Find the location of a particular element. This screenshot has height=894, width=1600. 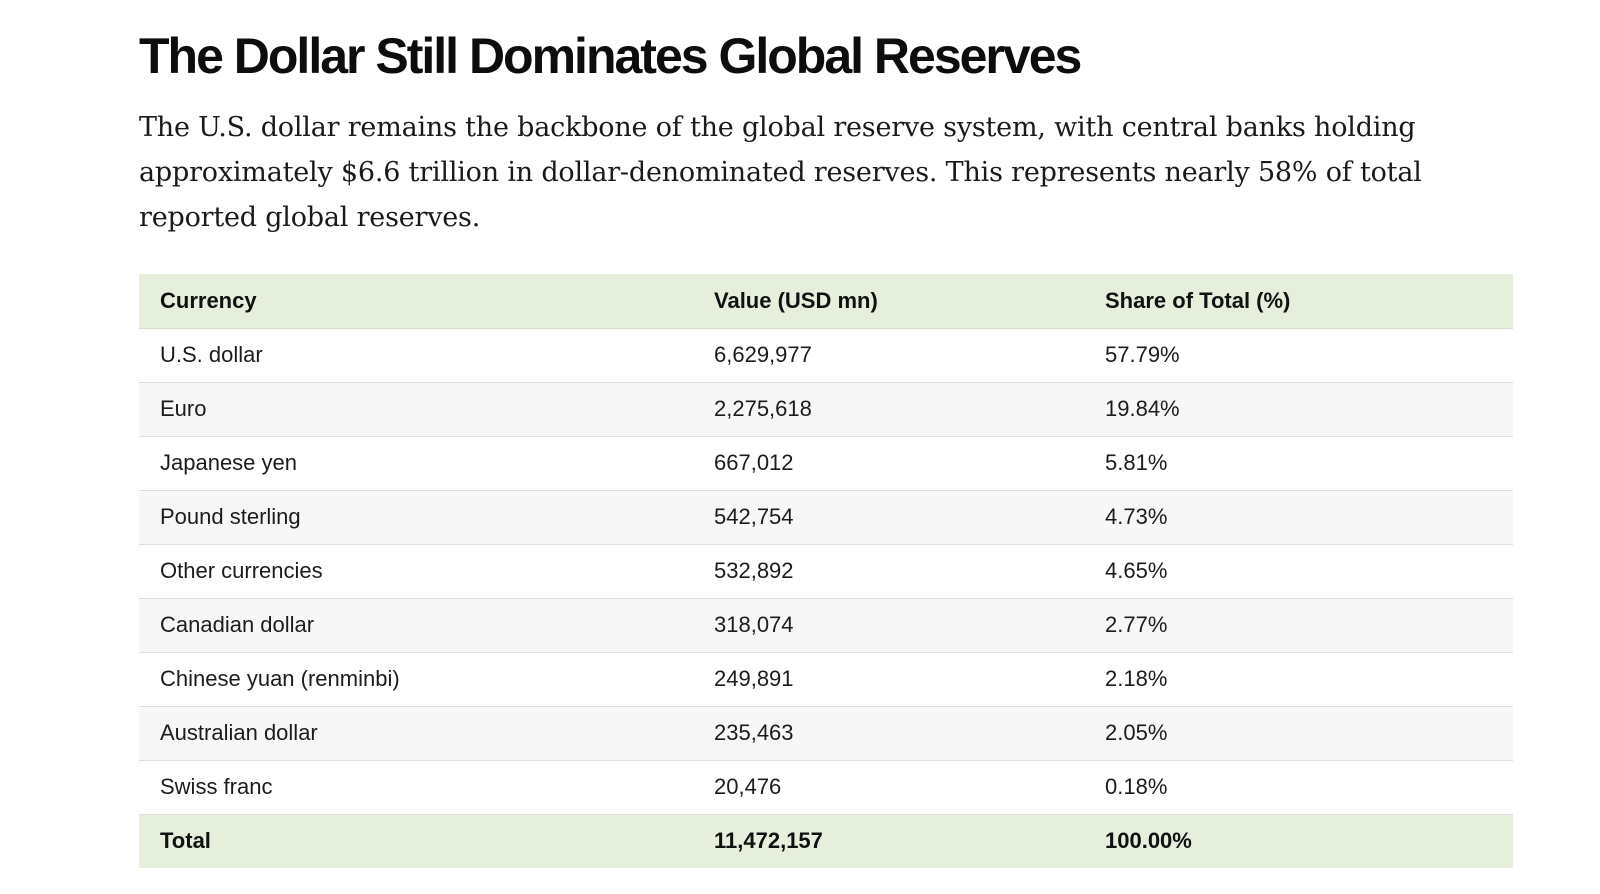

cell-currency: Chinese yuan (renminbi) is located at coordinates (416, 679).